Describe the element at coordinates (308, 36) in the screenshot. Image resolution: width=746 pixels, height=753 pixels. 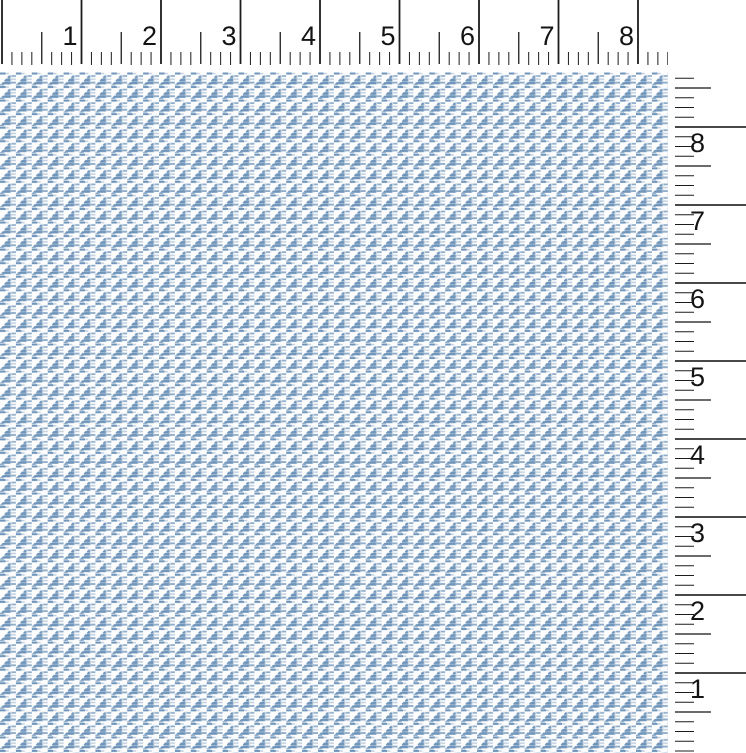
I see `top-ruler-number-4: 4` at that location.